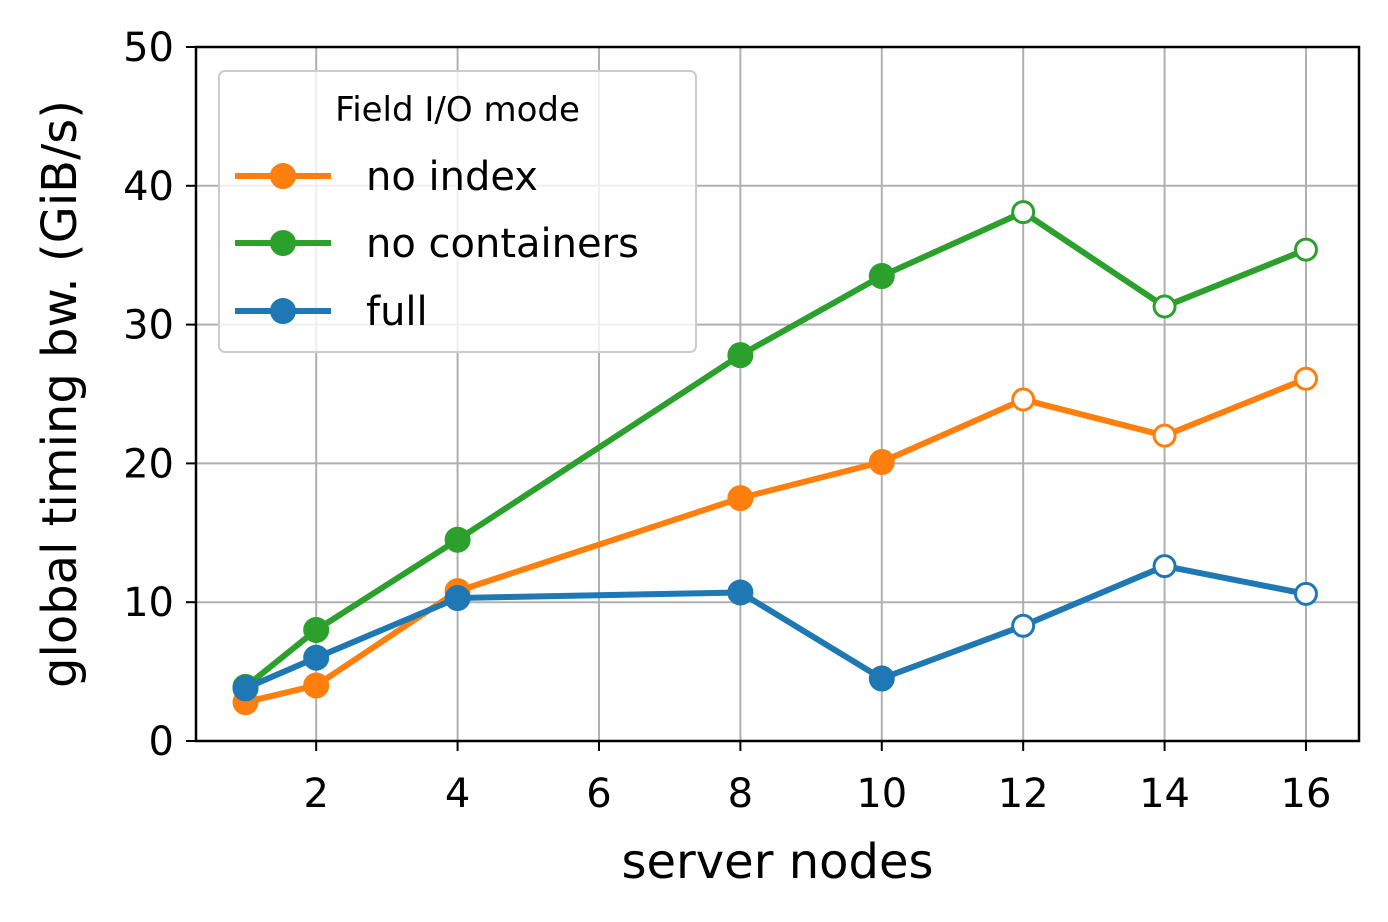  I want to click on y-tick-label: 10, so click(148, 603).